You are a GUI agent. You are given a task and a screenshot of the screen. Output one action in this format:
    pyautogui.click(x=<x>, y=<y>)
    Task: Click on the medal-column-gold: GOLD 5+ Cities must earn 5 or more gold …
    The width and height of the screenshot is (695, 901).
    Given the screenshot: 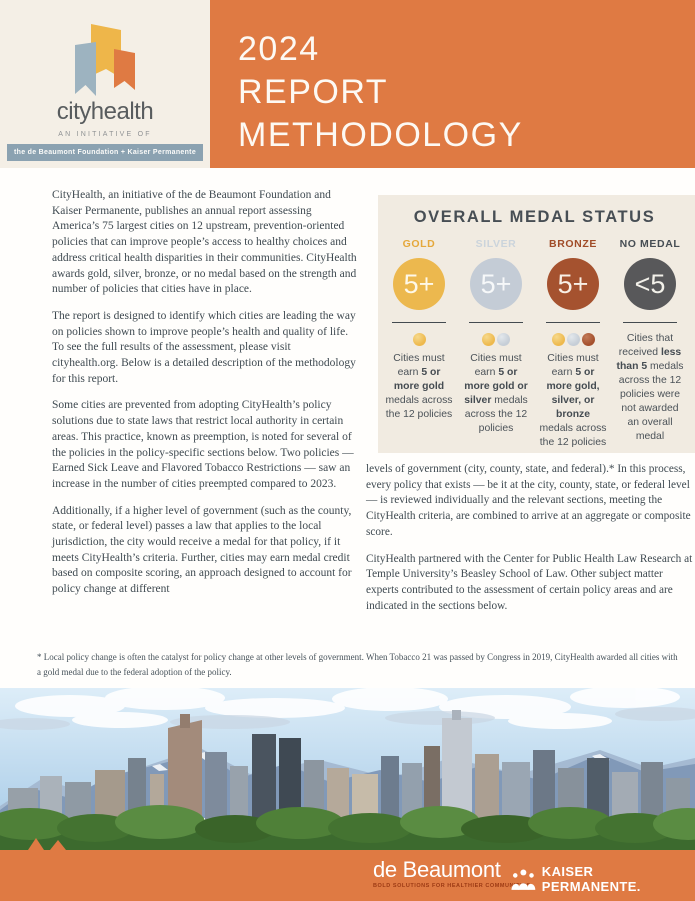 What is the action you would take?
    pyautogui.click(x=419, y=344)
    